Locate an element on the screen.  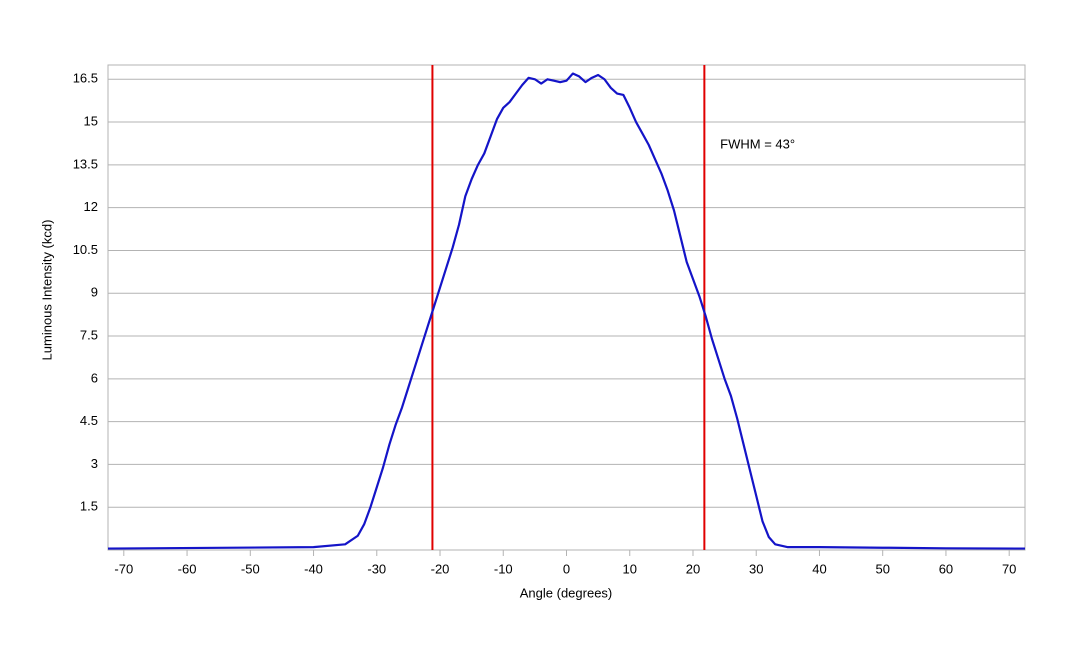
y-tick-label: 13.5 is located at coordinates (85, 163).